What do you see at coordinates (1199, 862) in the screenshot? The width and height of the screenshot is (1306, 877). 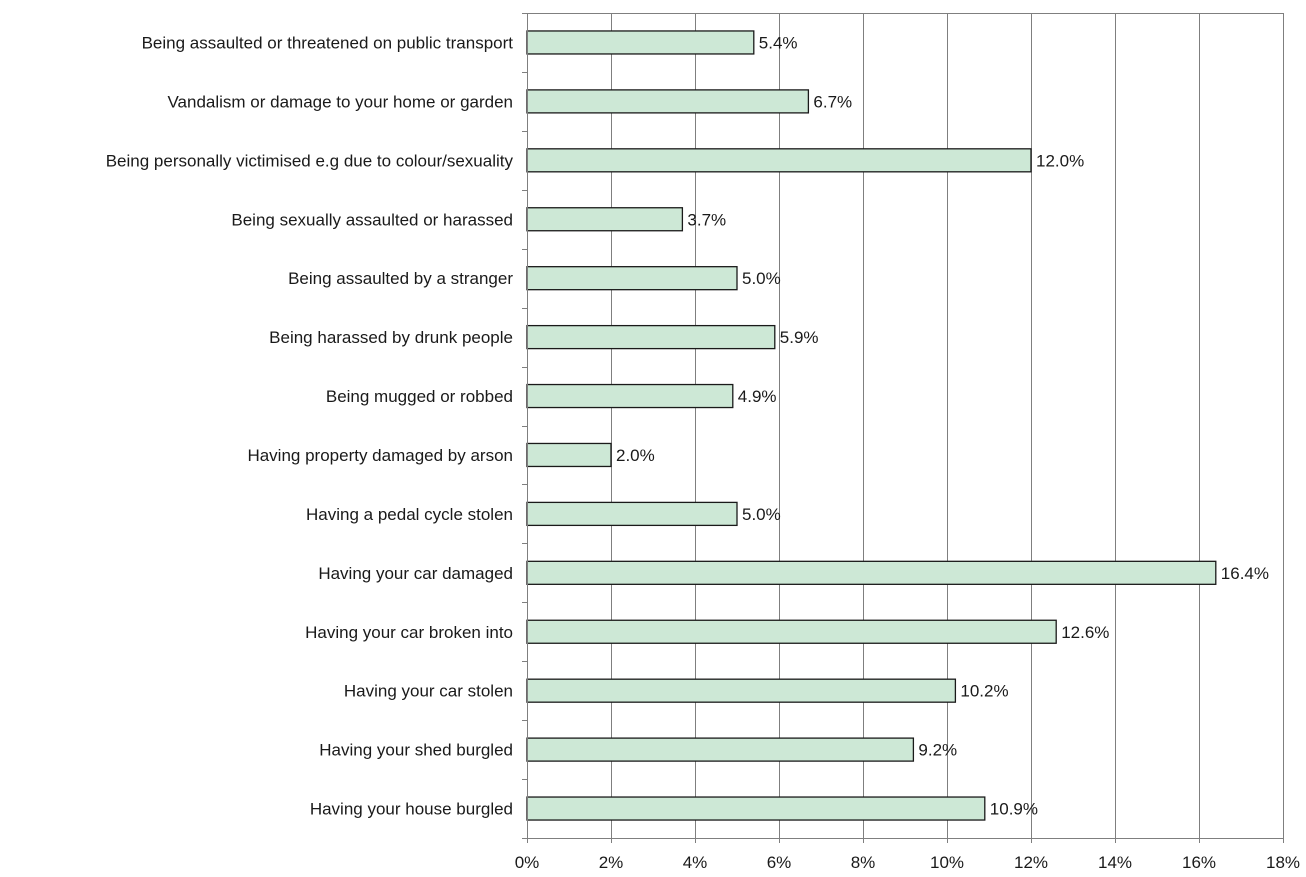 I see `x-tick-label: 16%` at bounding box center [1199, 862].